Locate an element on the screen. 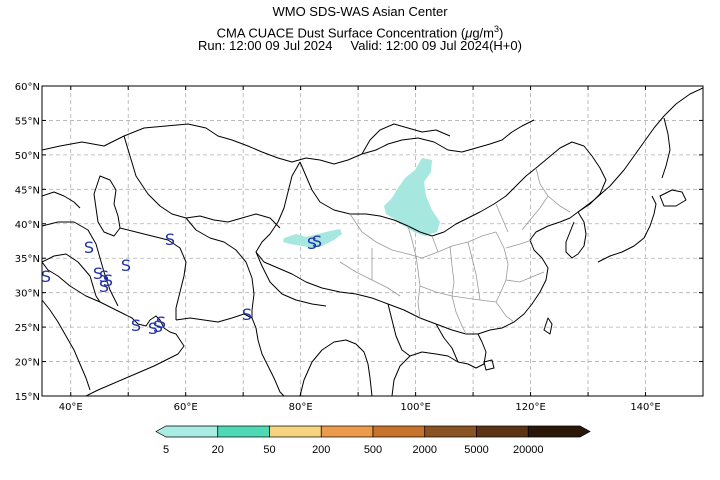 This screenshot has width=720, height=480. china-province-boundaries is located at coordinates (455, 251).